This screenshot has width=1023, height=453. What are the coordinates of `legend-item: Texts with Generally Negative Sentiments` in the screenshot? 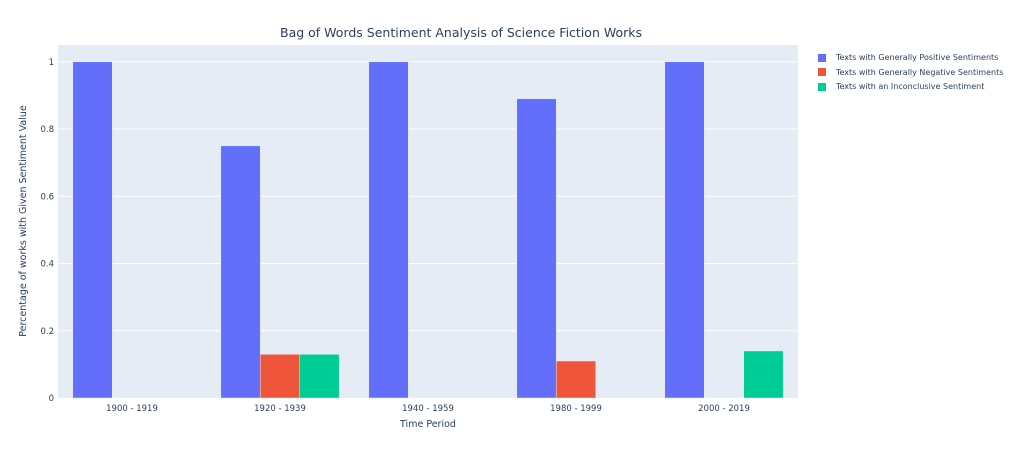 It's located at (910, 72).